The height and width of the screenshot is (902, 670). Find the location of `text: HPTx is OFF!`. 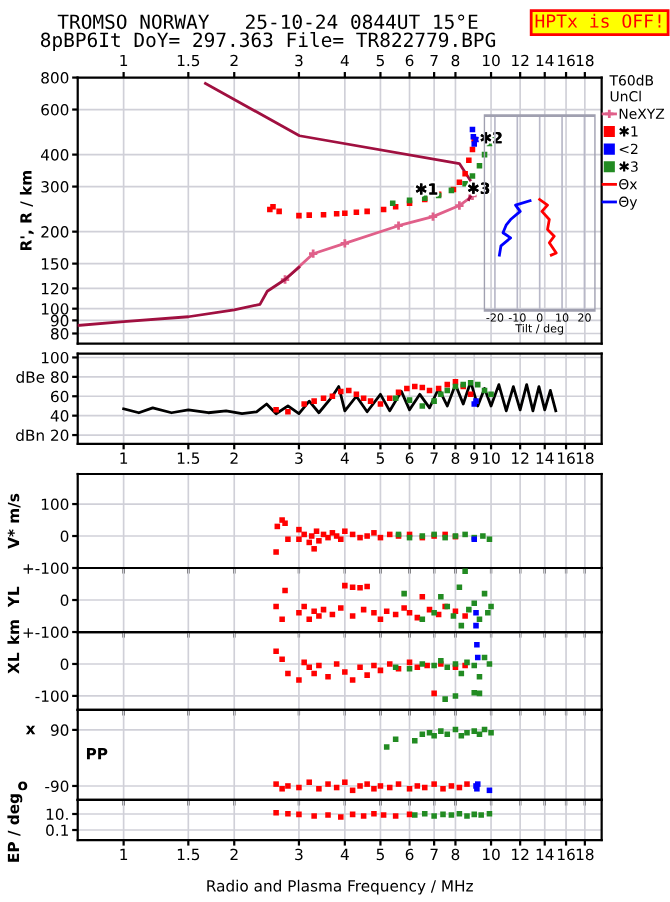

text: HPTx is OFF! is located at coordinates (598, 20).